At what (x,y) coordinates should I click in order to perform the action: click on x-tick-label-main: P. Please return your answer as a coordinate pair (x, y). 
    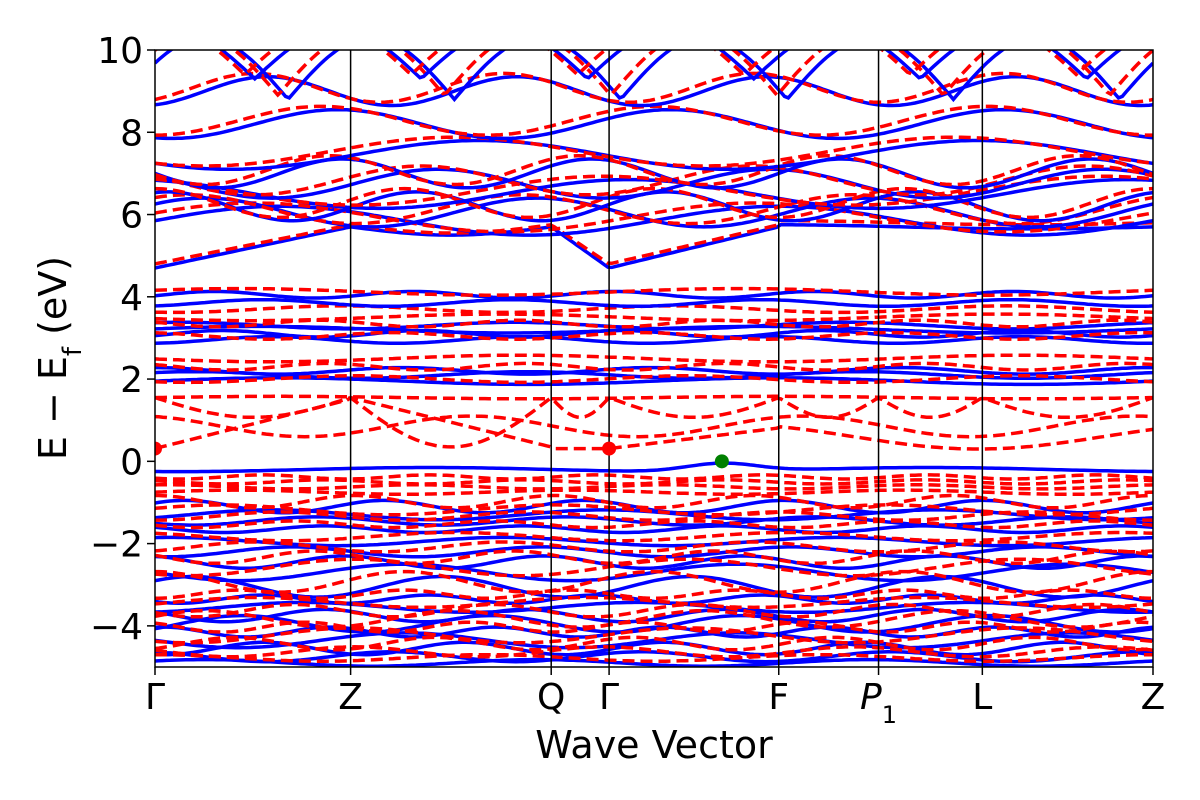
    Looking at the image, I should click on (871, 697).